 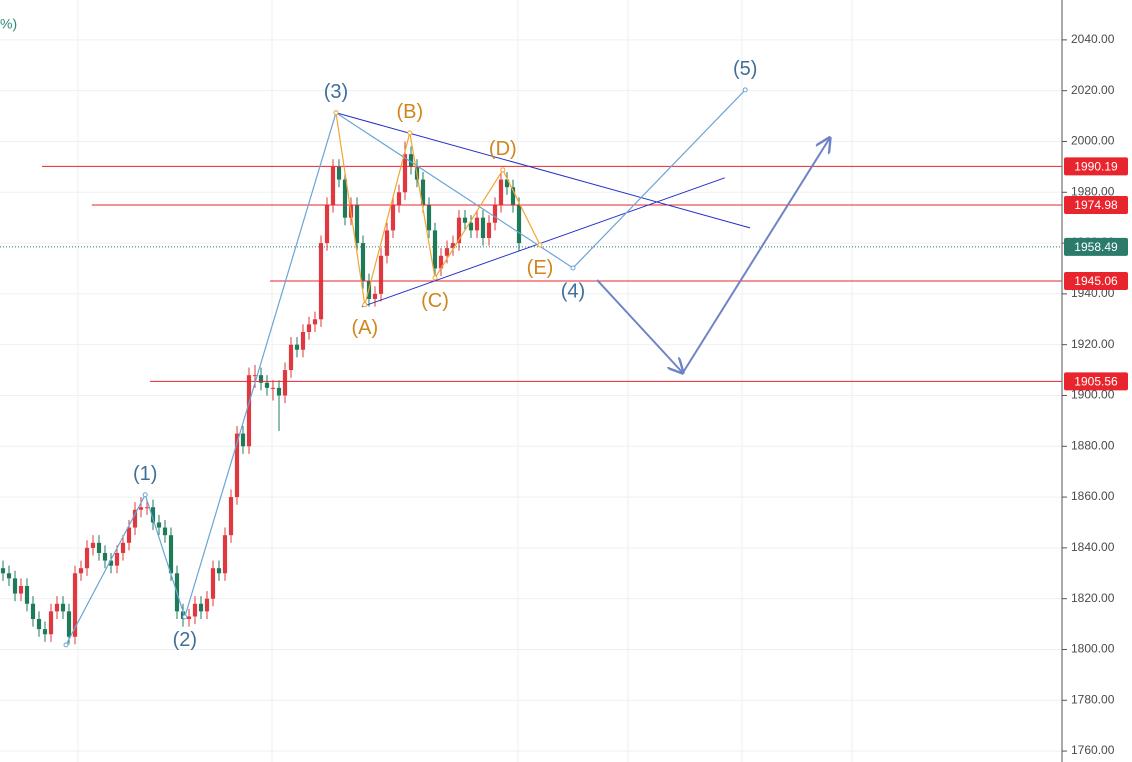 I want to click on arrow, so click(x=755, y=256).